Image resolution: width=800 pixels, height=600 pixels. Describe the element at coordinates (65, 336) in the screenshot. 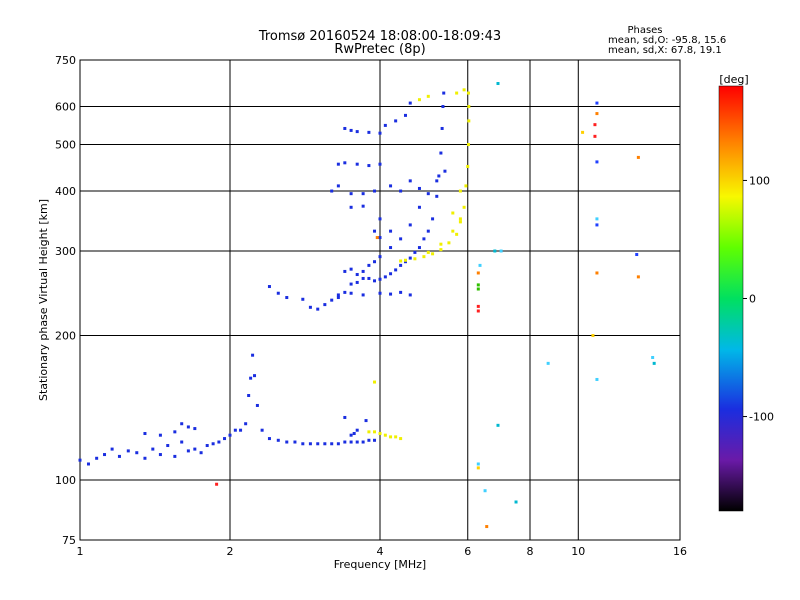

I see `y-tick-label: 200` at that location.